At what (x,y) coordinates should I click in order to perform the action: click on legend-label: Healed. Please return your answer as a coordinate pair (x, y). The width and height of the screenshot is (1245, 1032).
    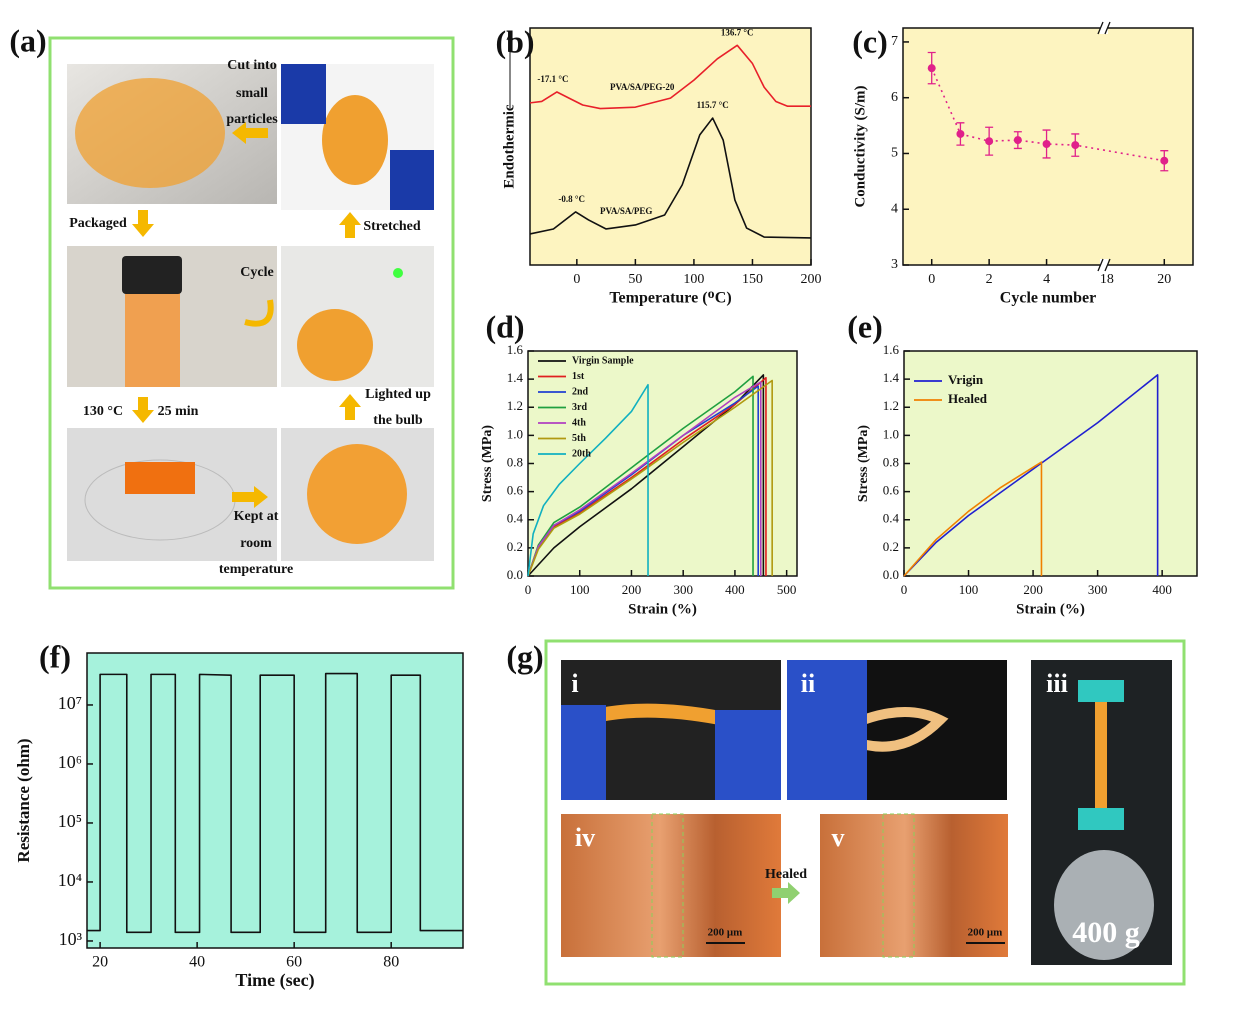
    Looking at the image, I should click on (968, 398).